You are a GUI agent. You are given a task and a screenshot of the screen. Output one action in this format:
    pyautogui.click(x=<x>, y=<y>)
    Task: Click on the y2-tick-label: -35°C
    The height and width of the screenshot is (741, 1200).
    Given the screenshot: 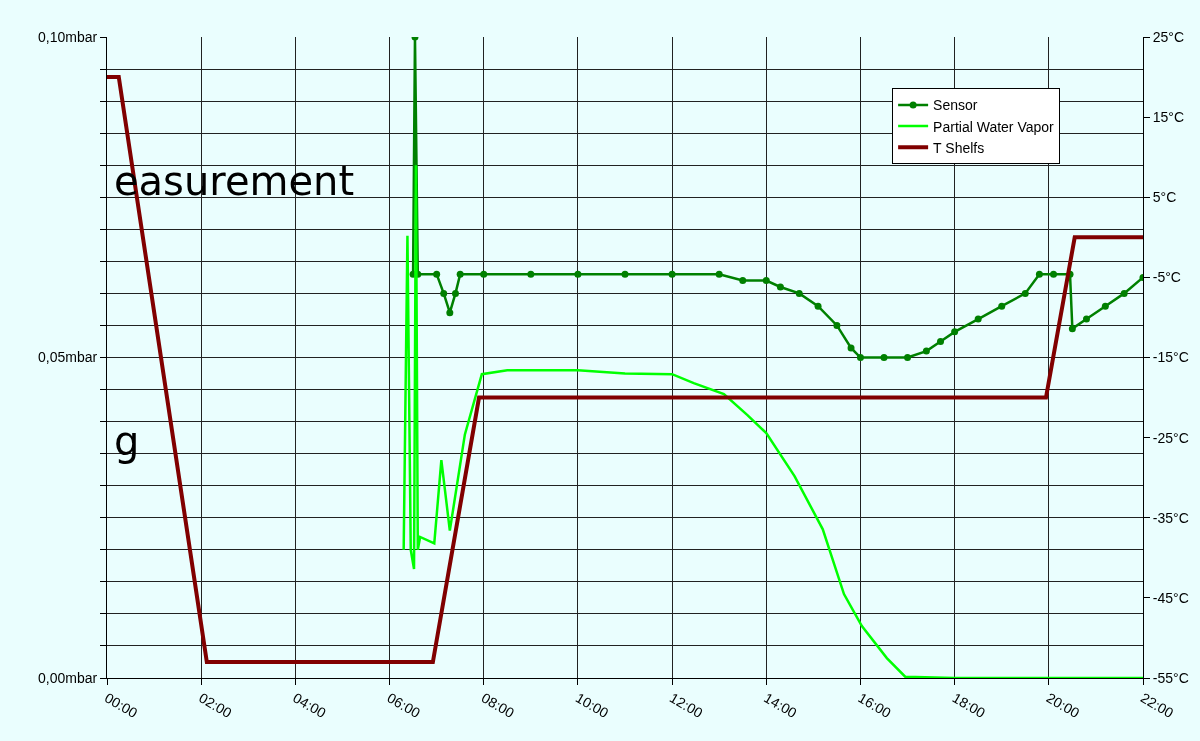 What is the action you would take?
    pyautogui.click(x=1170, y=517)
    